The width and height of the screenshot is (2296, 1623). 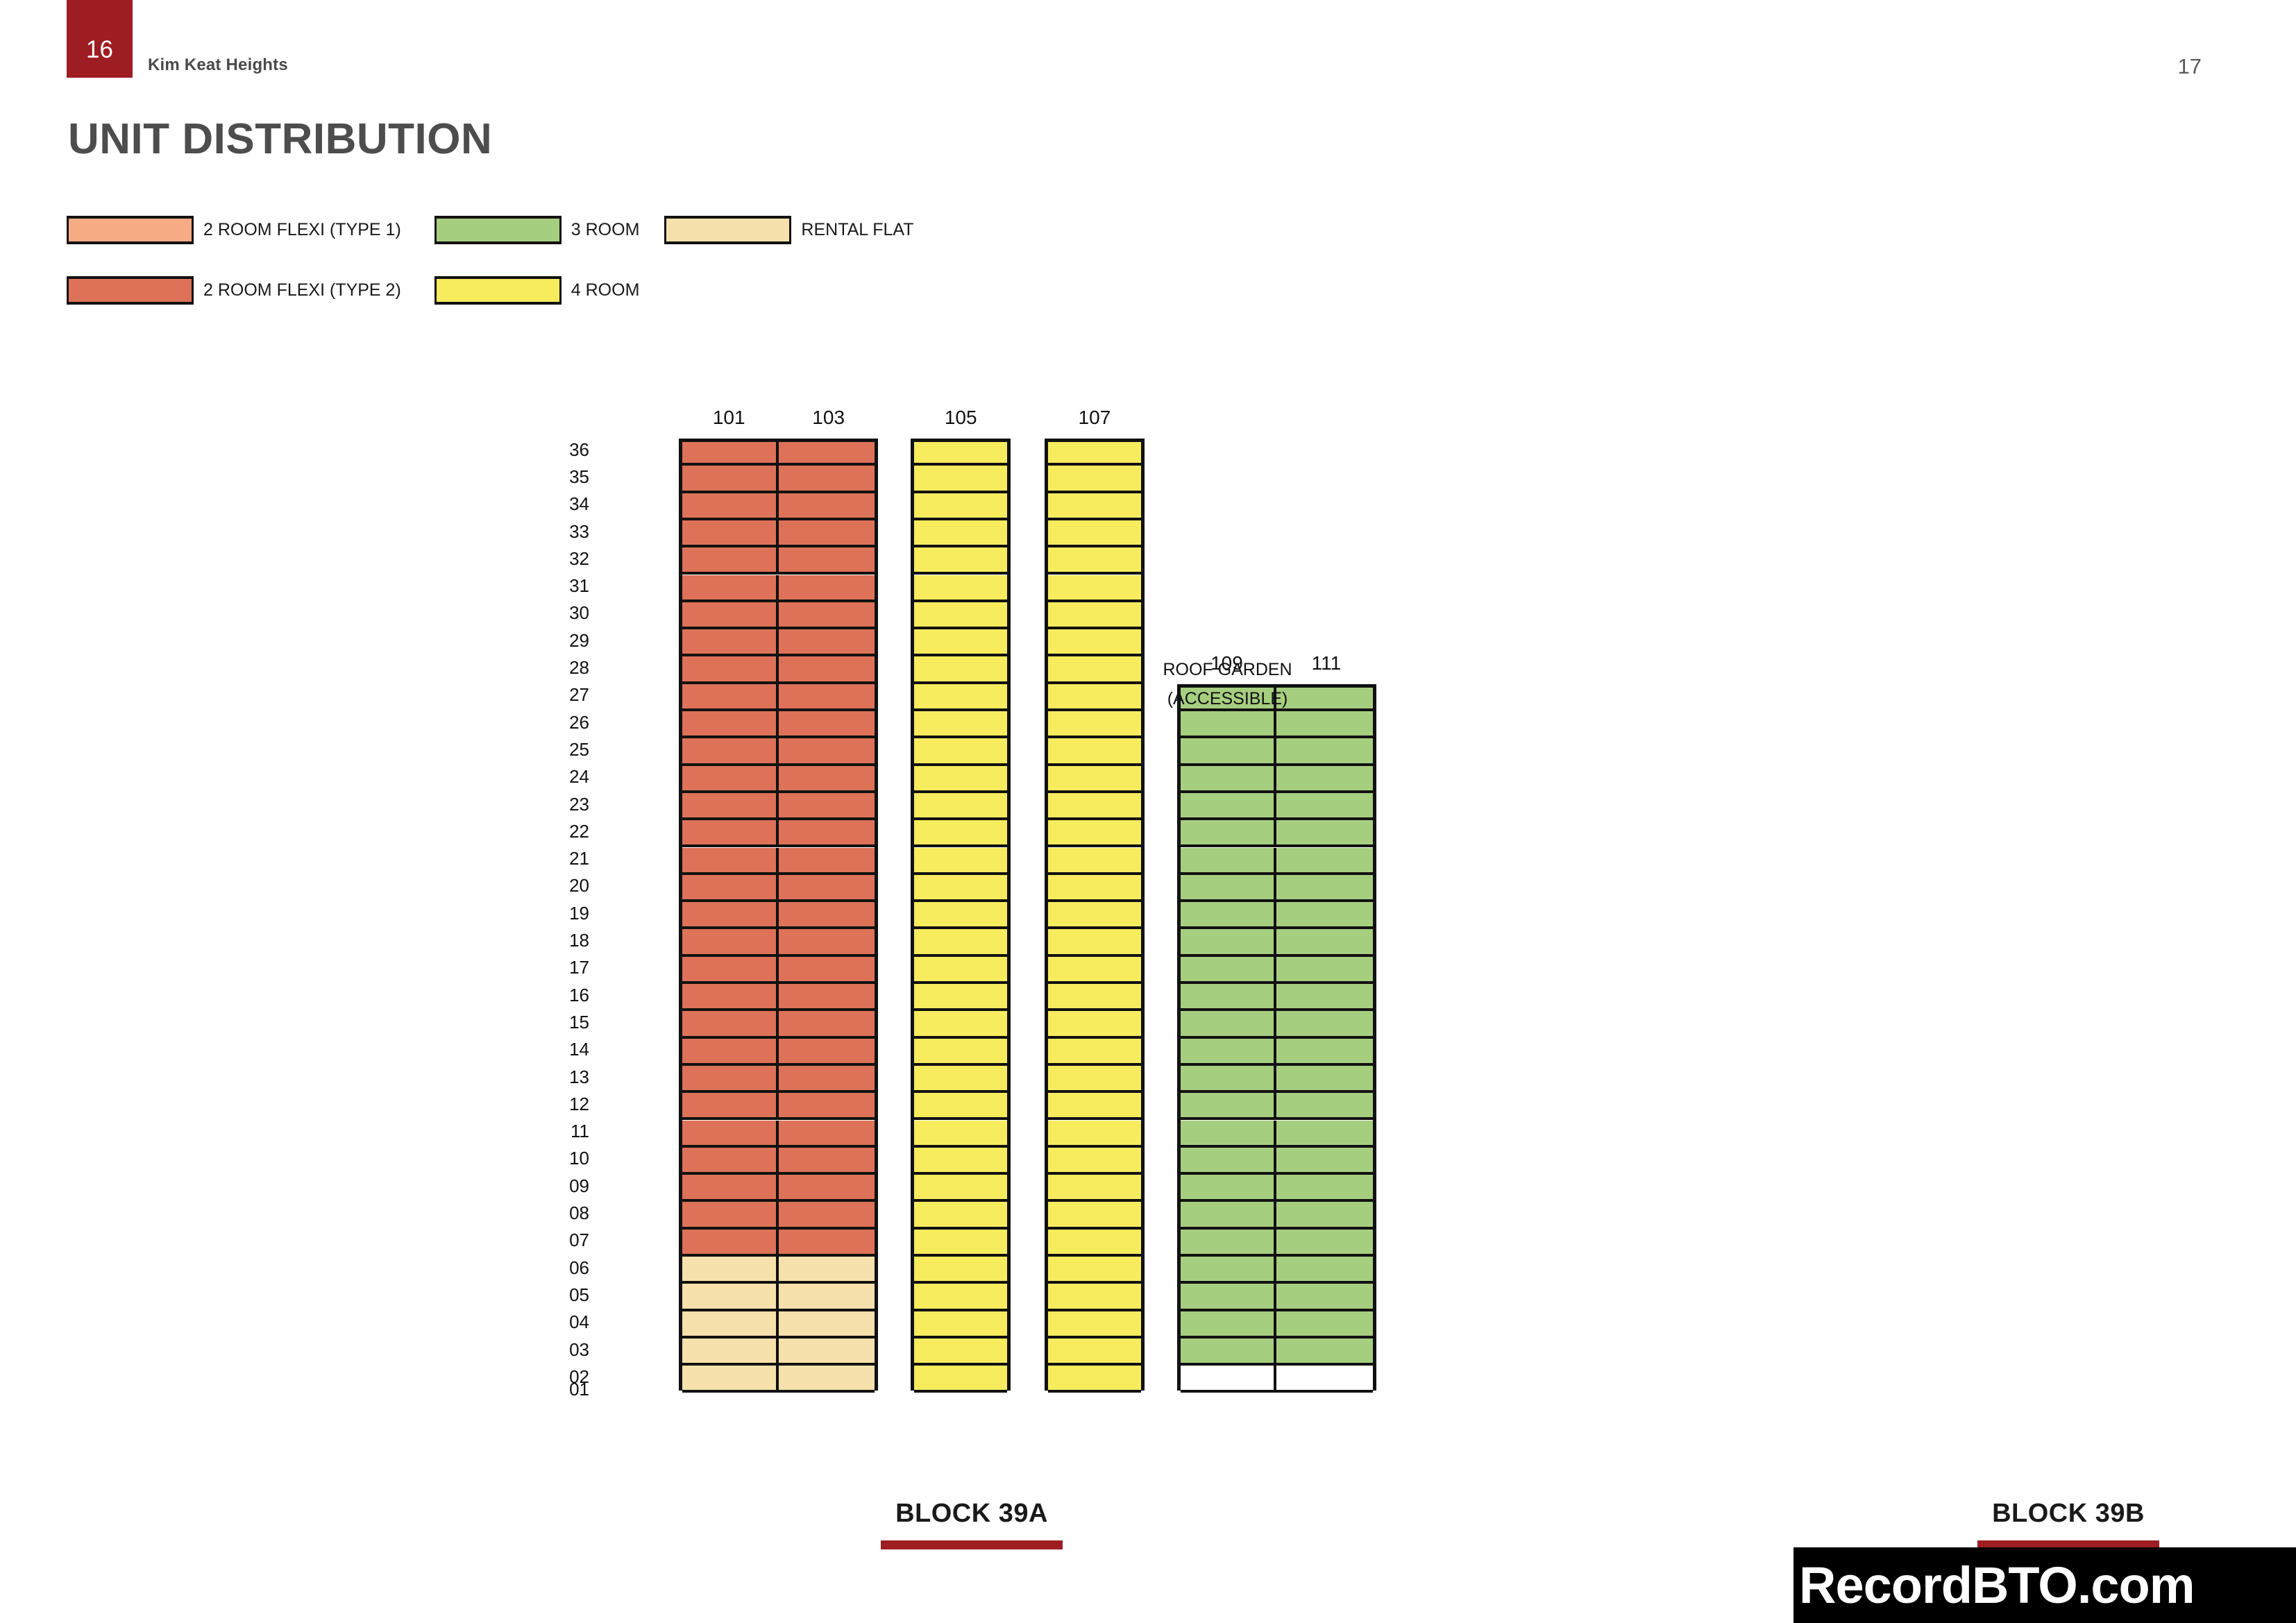 I want to click on unit-stack-number: 111, so click(x=1326, y=663).